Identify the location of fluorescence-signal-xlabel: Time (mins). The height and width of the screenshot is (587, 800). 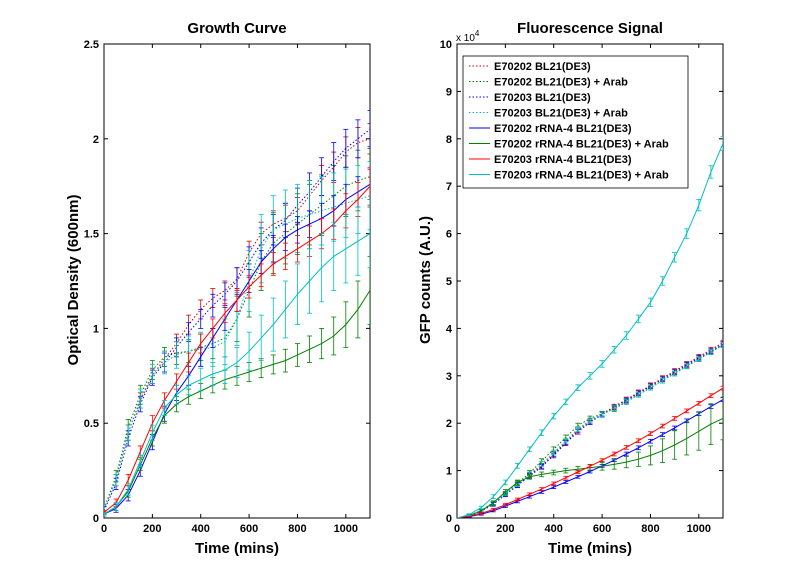
(590, 548).